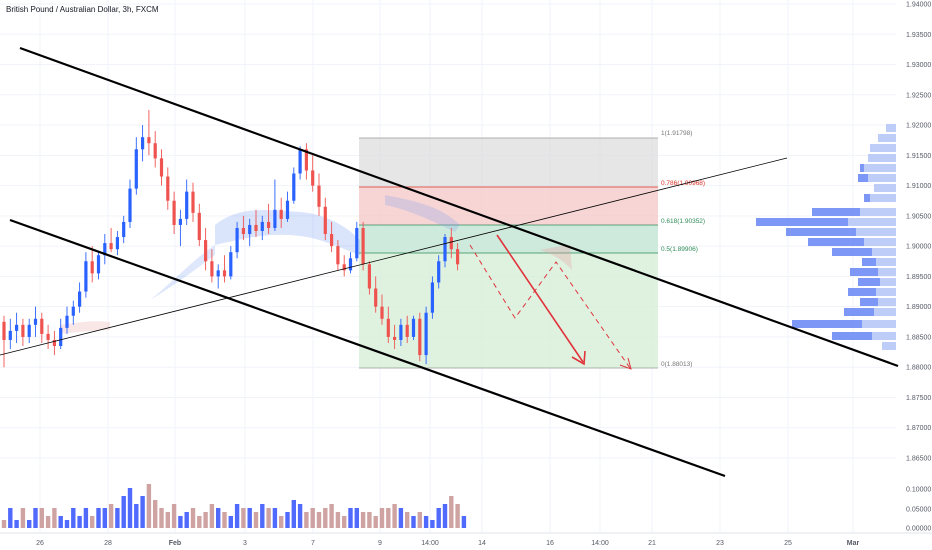 The width and height of the screenshot is (932, 550). What do you see at coordinates (918, 529) in the screenshot?
I see `volume-tick-label: 0.00000` at bounding box center [918, 529].